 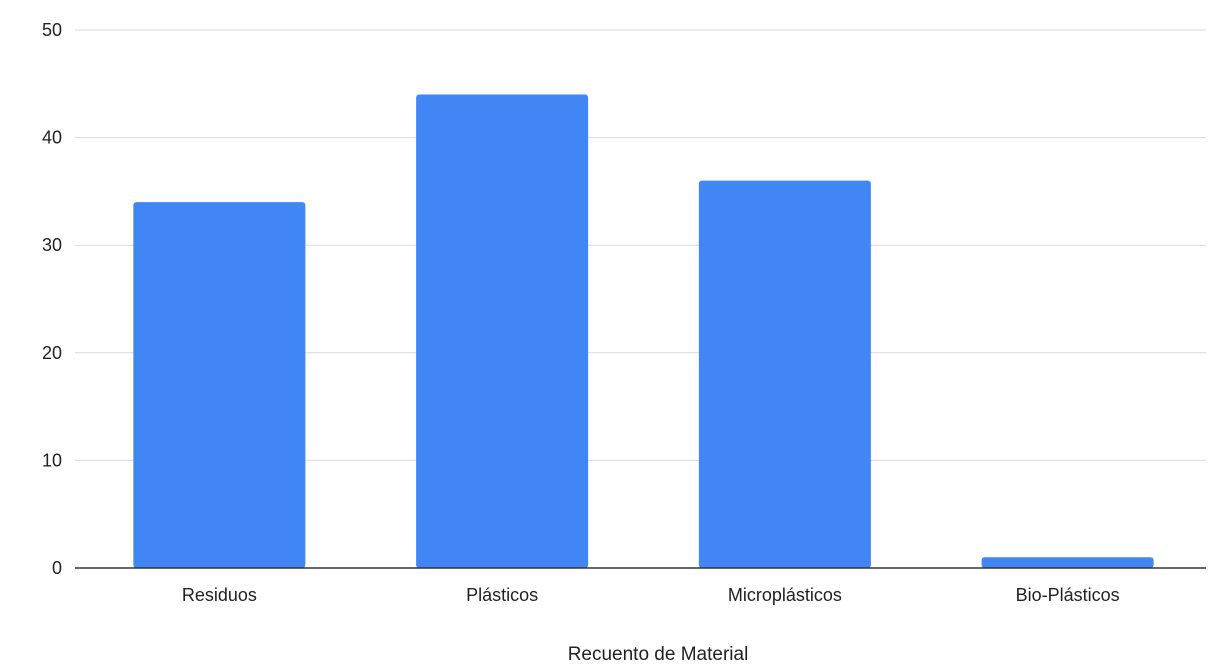 What do you see at coordinates (57, 568) in the screenshot?
I see `y-tick-label: 0` at bounding box center [57, 568].